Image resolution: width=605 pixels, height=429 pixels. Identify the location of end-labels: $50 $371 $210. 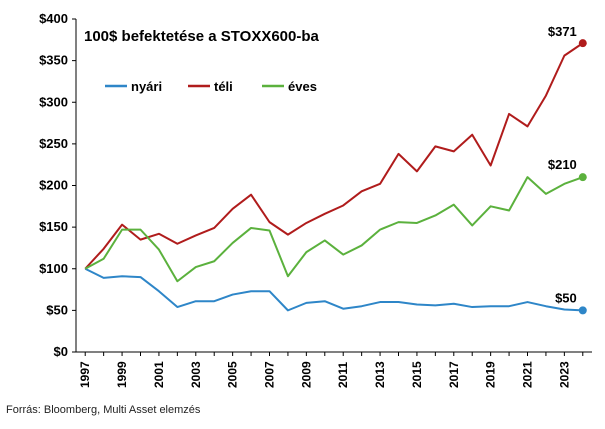
(562, 164).